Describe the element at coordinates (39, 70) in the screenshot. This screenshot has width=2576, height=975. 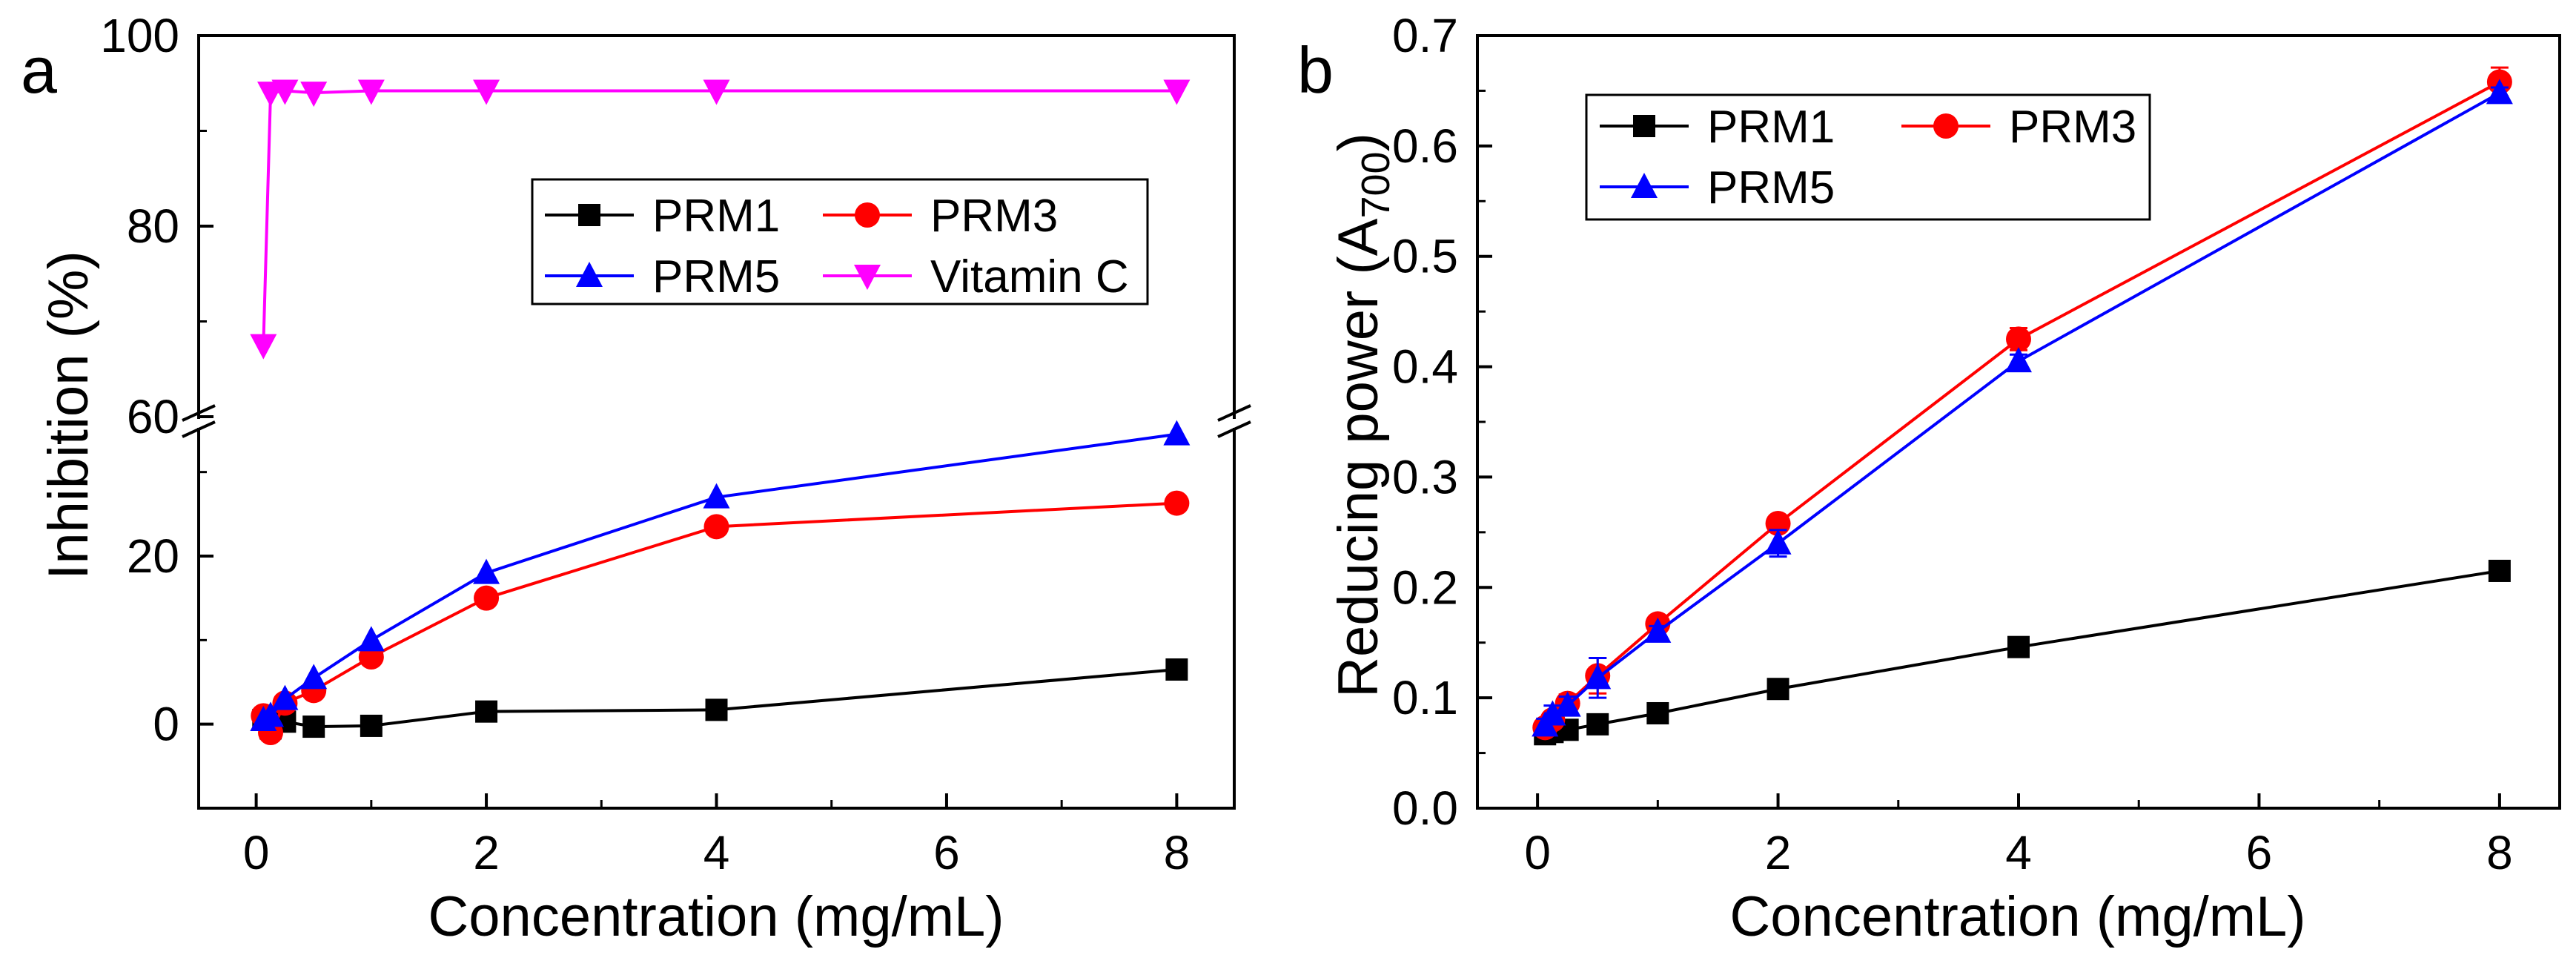
I see `panel-a-label: a` at that location.